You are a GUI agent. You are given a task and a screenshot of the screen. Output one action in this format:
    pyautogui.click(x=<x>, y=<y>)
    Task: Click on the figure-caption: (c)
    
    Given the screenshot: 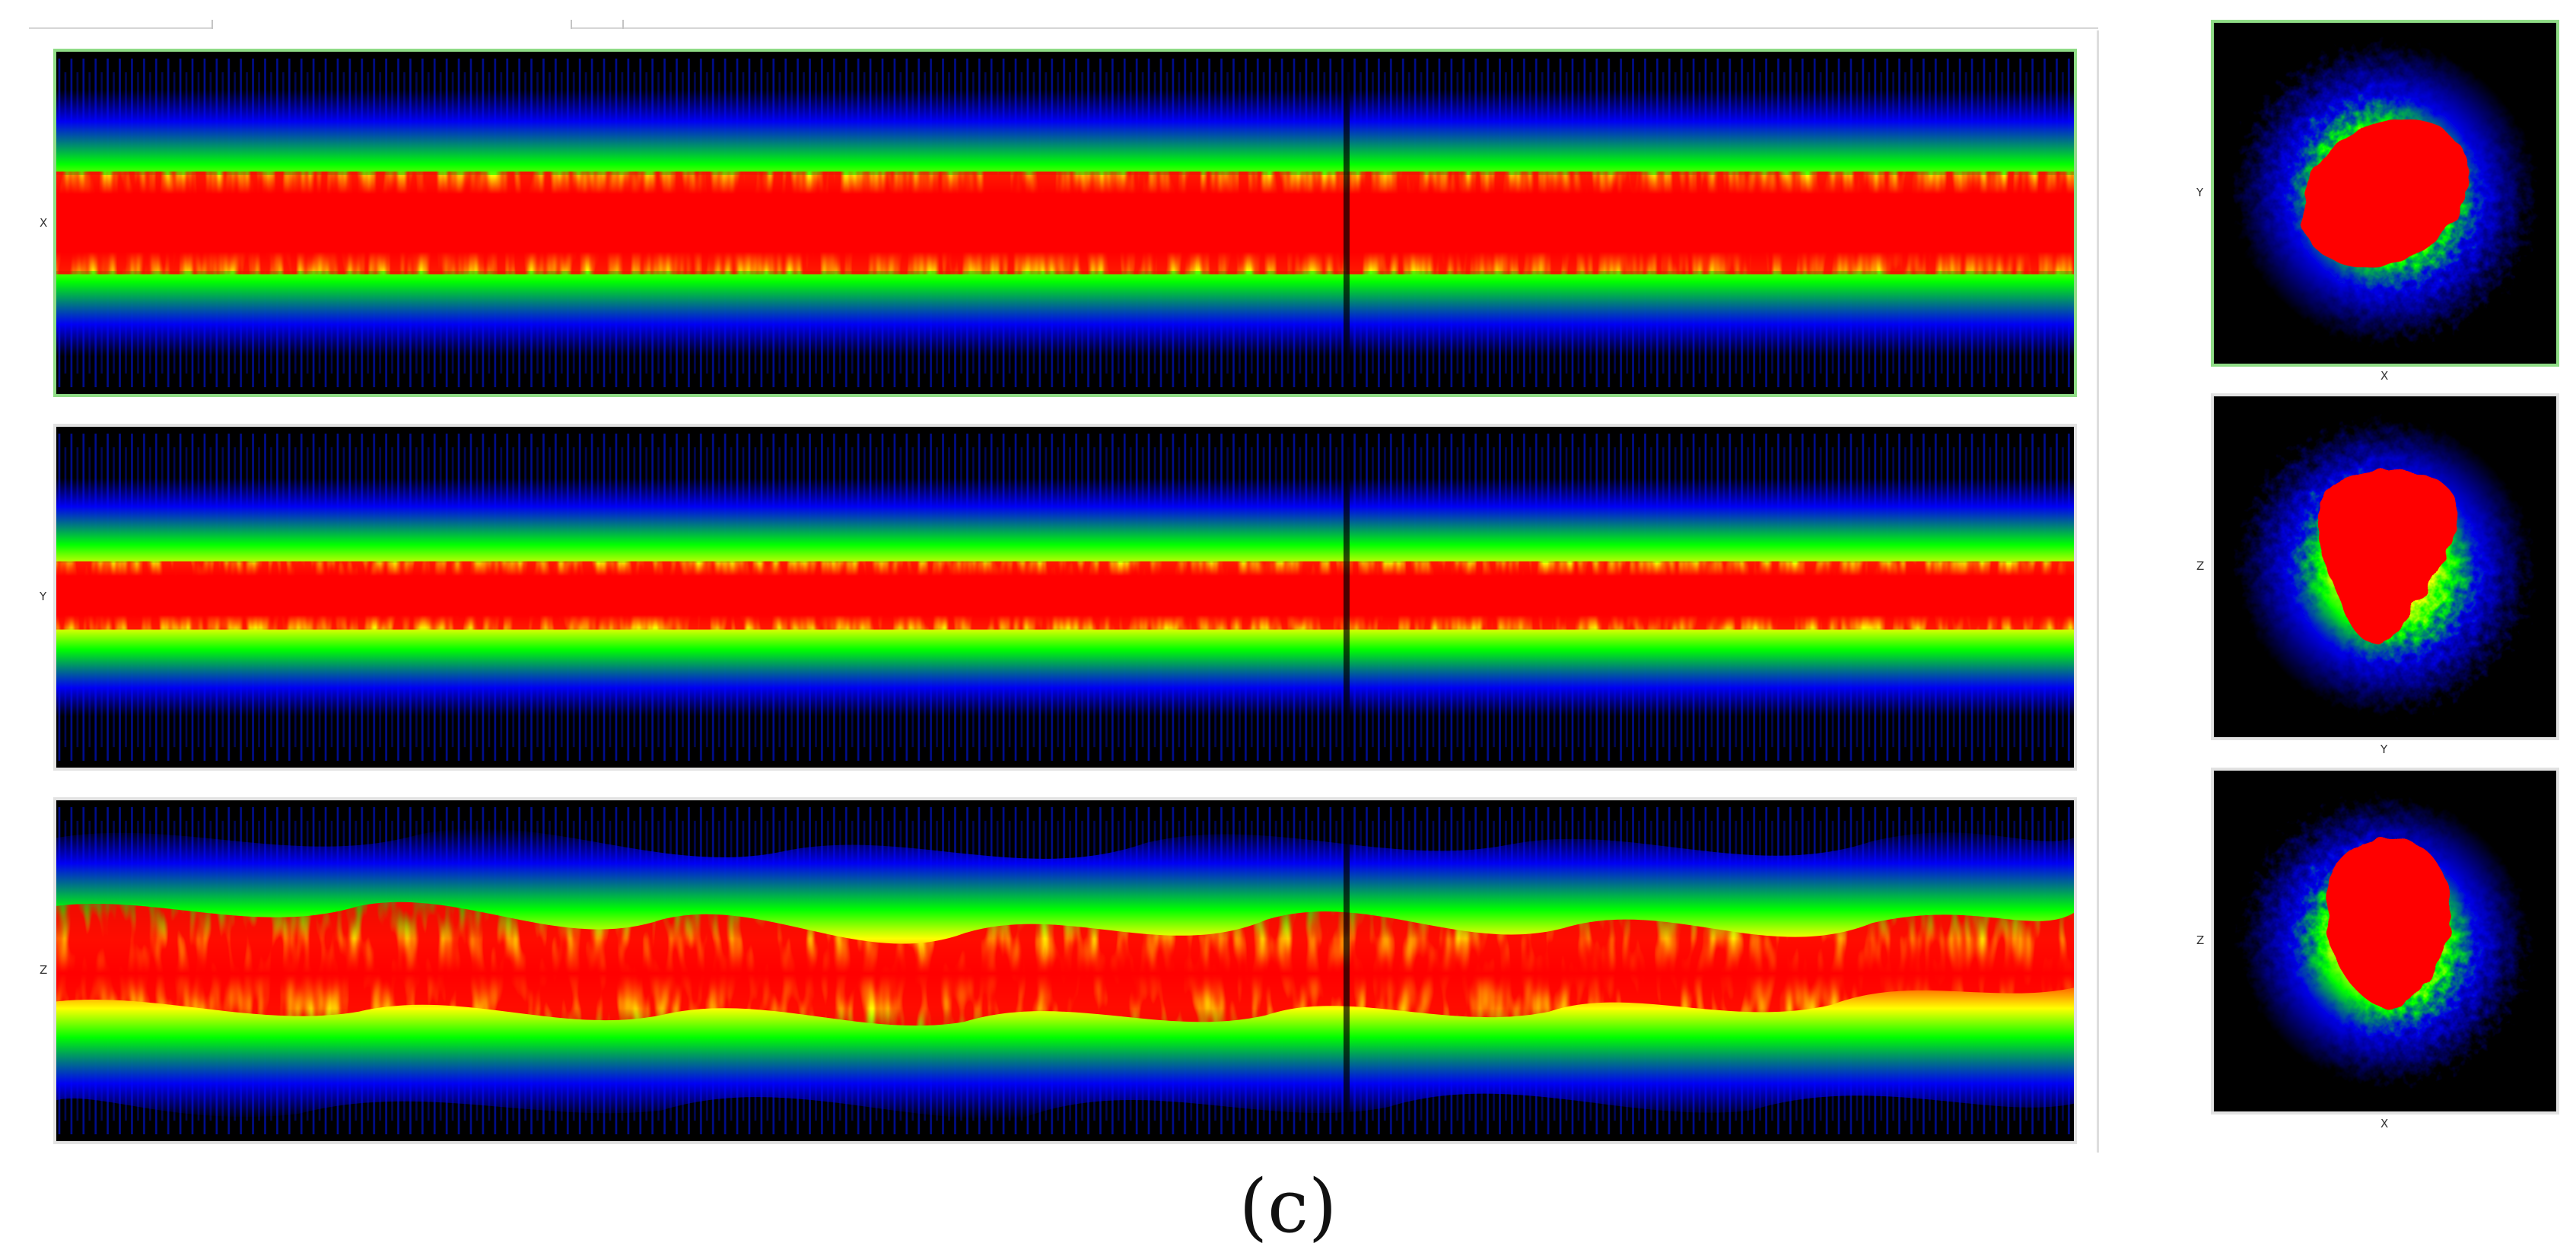 What is the action you would take?
    pyautogui.click(x=1288, y=1206)
    